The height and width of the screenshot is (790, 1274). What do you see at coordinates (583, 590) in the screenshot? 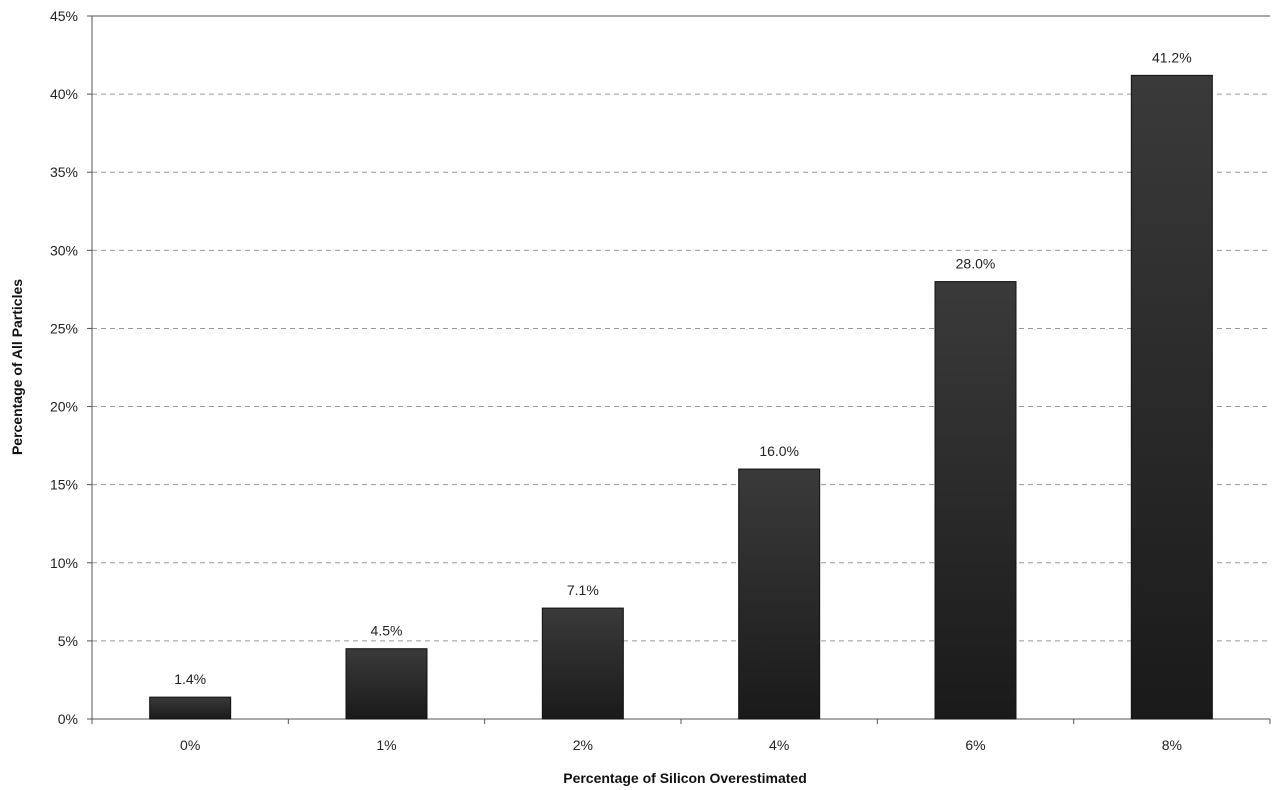
I see `data-label: 7.1%` at bounding box center [583, 590].